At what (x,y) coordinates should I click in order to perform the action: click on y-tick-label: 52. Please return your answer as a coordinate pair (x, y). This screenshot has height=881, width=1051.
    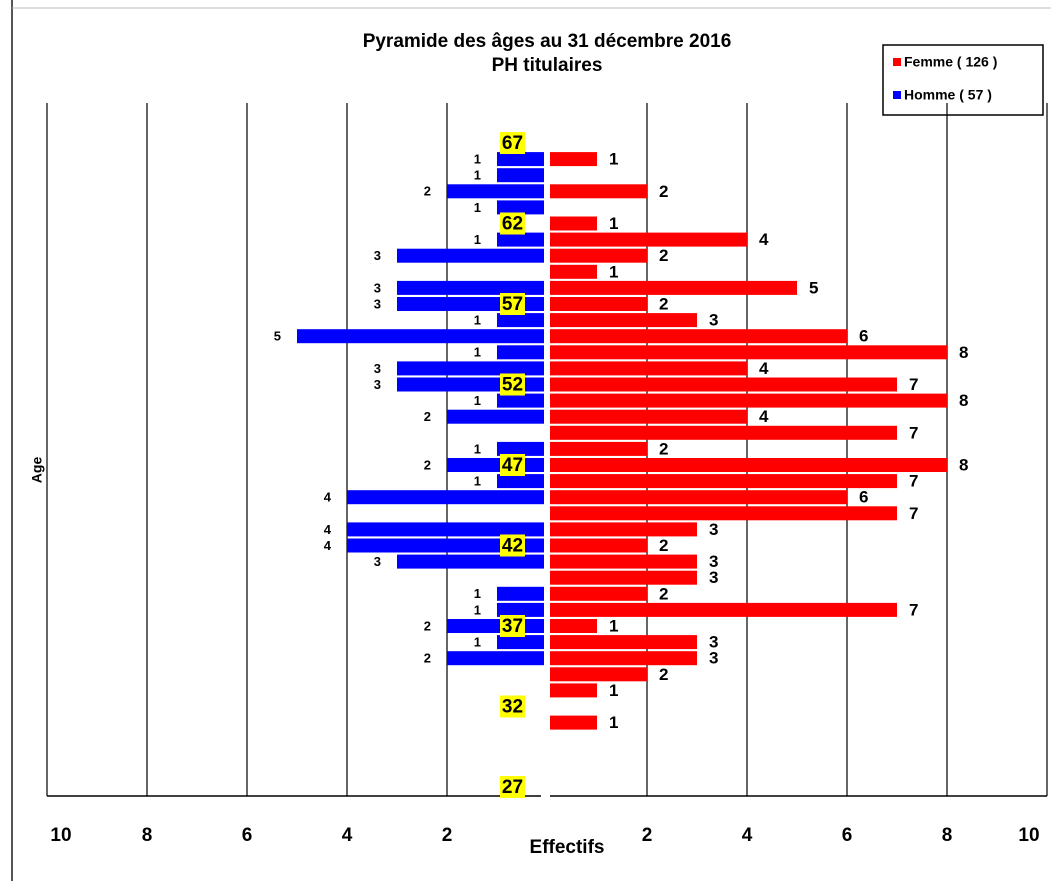
    Looking at the image, I should click on (512, 385).